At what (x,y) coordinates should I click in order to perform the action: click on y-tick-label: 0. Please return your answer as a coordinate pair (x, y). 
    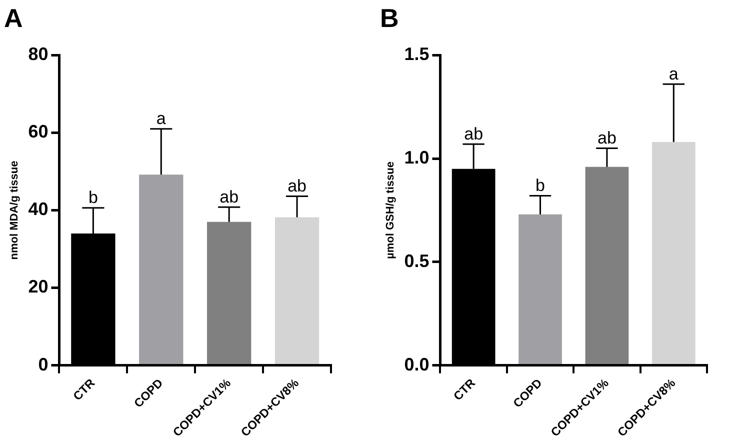
    Looking at the image, I should click on (43, 364).